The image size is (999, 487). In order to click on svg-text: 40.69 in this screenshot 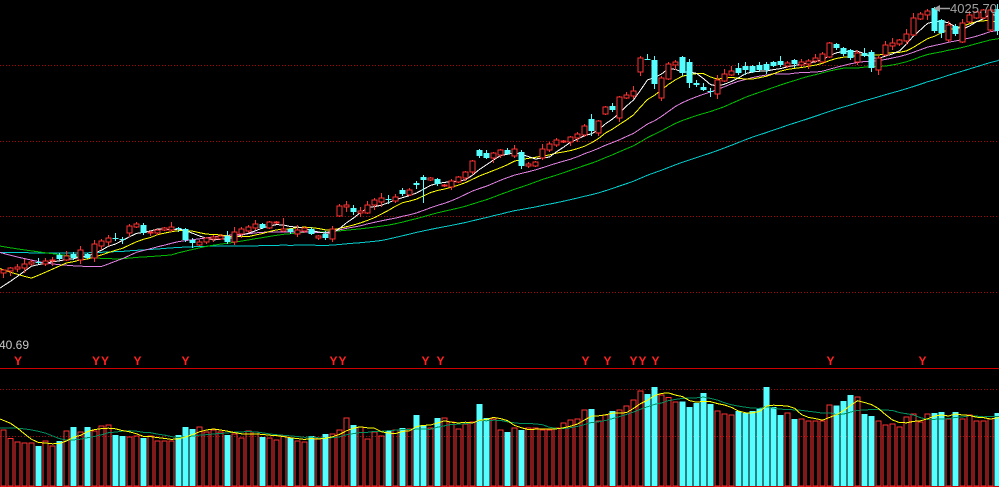, I will do `click(14, 345)`.